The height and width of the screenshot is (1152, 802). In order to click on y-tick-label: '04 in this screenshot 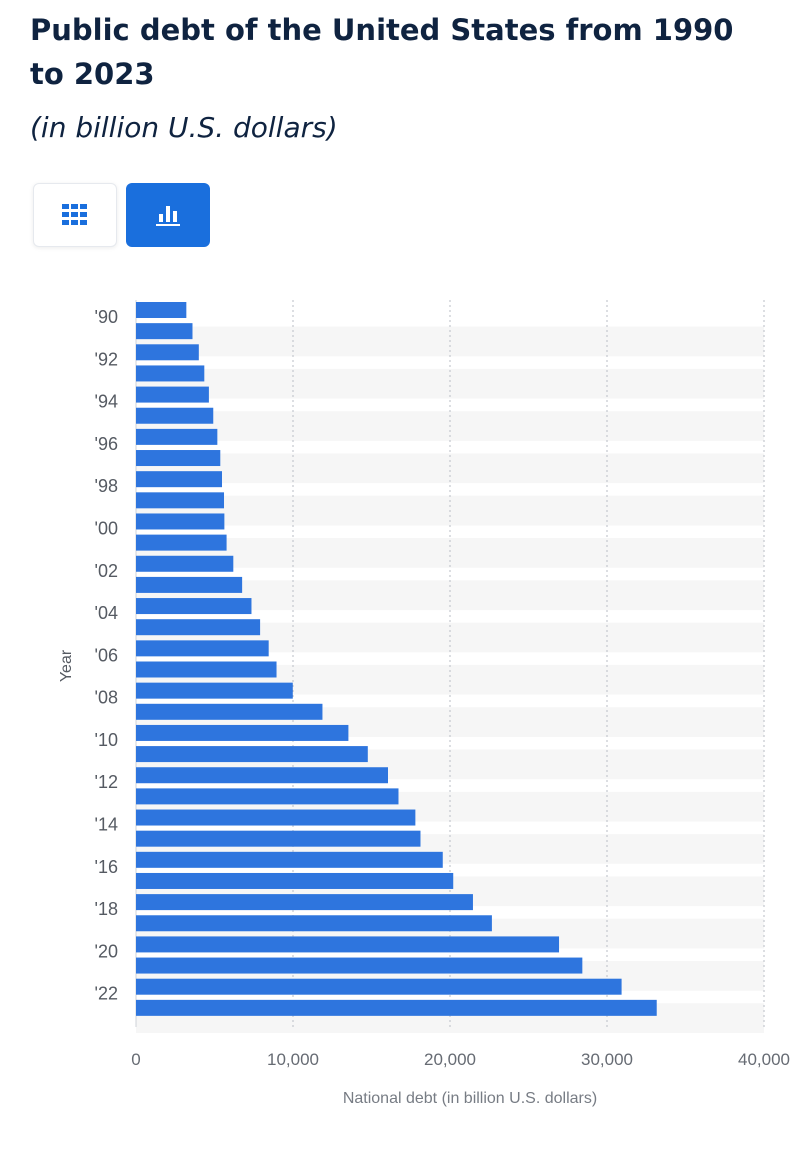, I will do `click(106, 613)`.